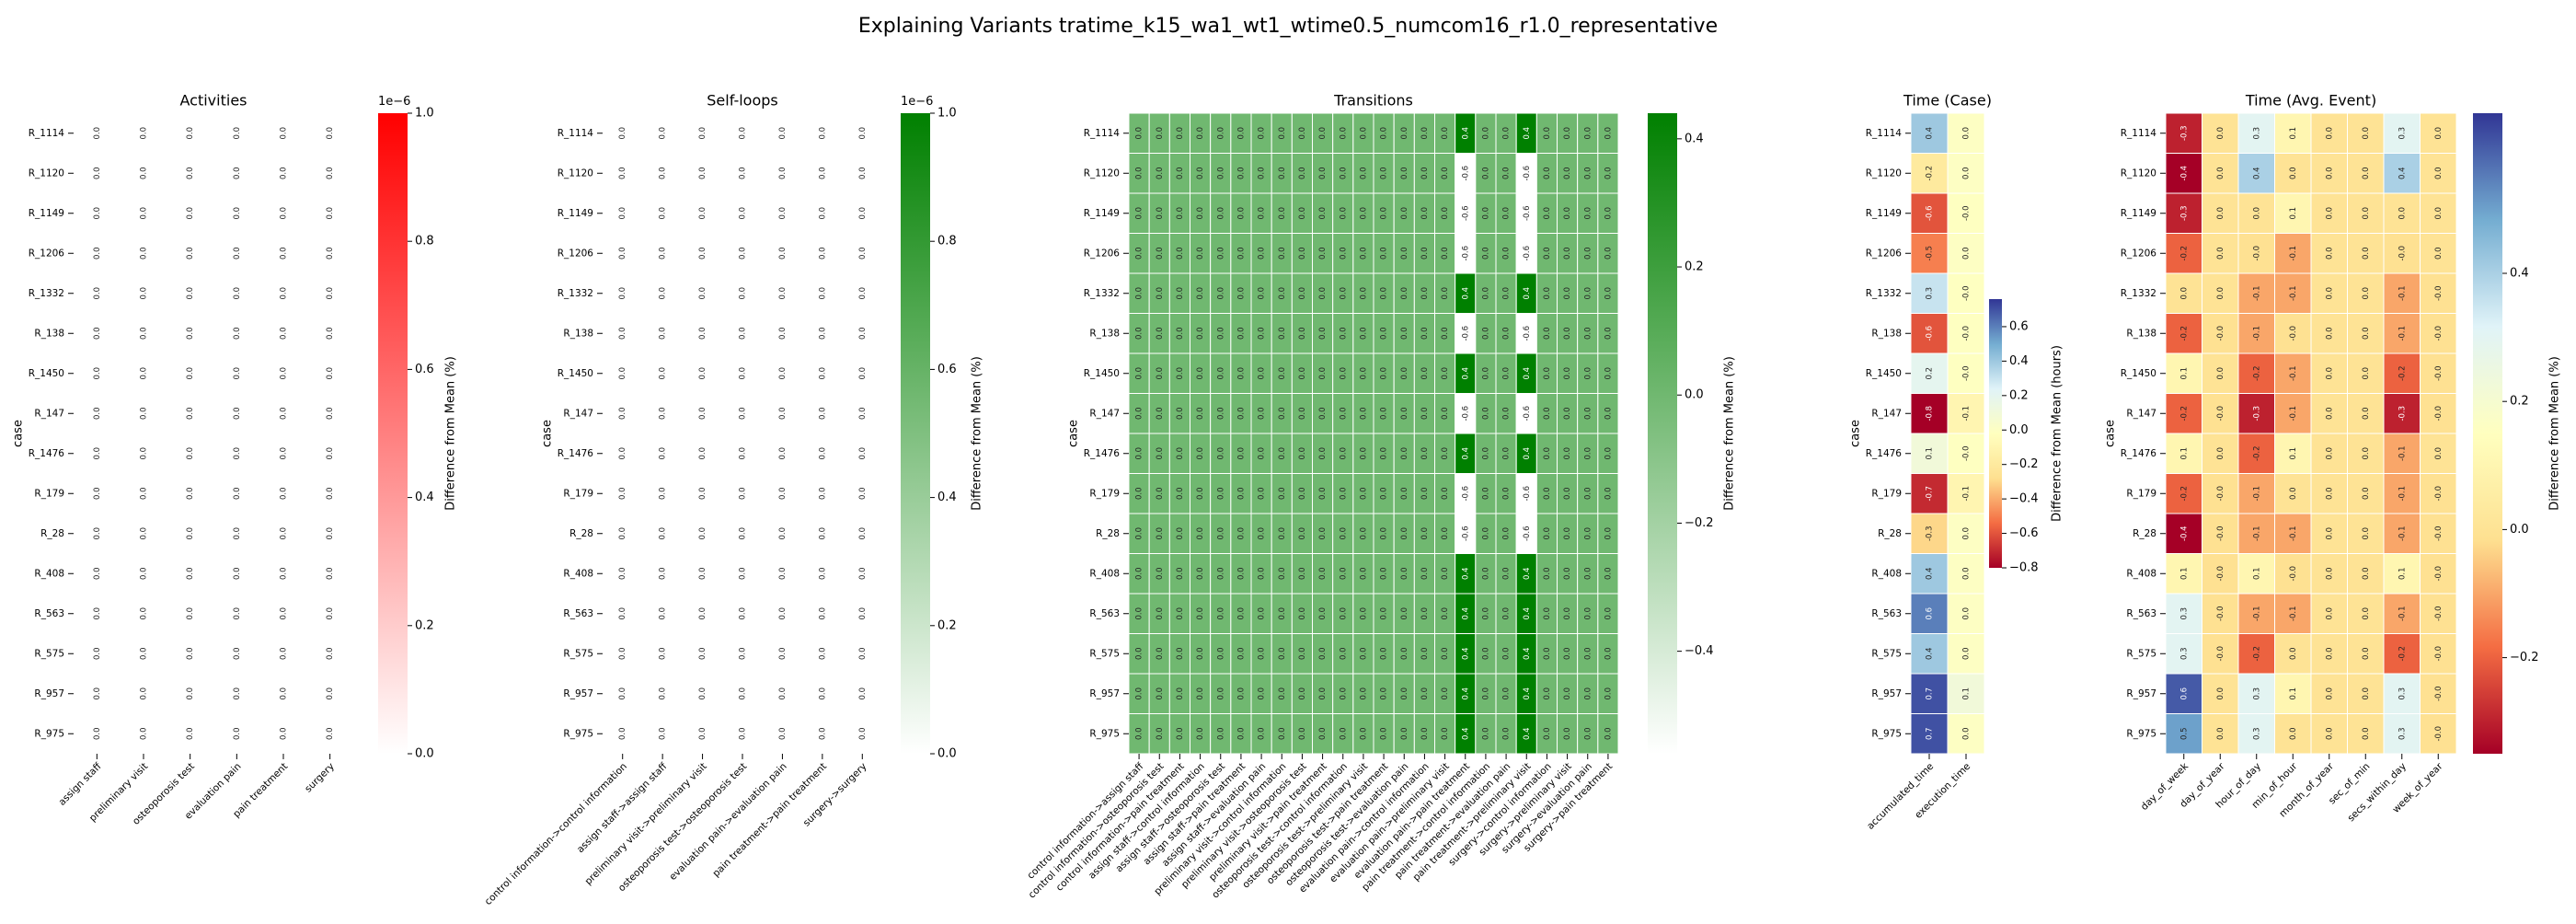 This screenshot has width=2576, height=924. I want to click on y-tick-label: R_1114, so click(1102, 133).